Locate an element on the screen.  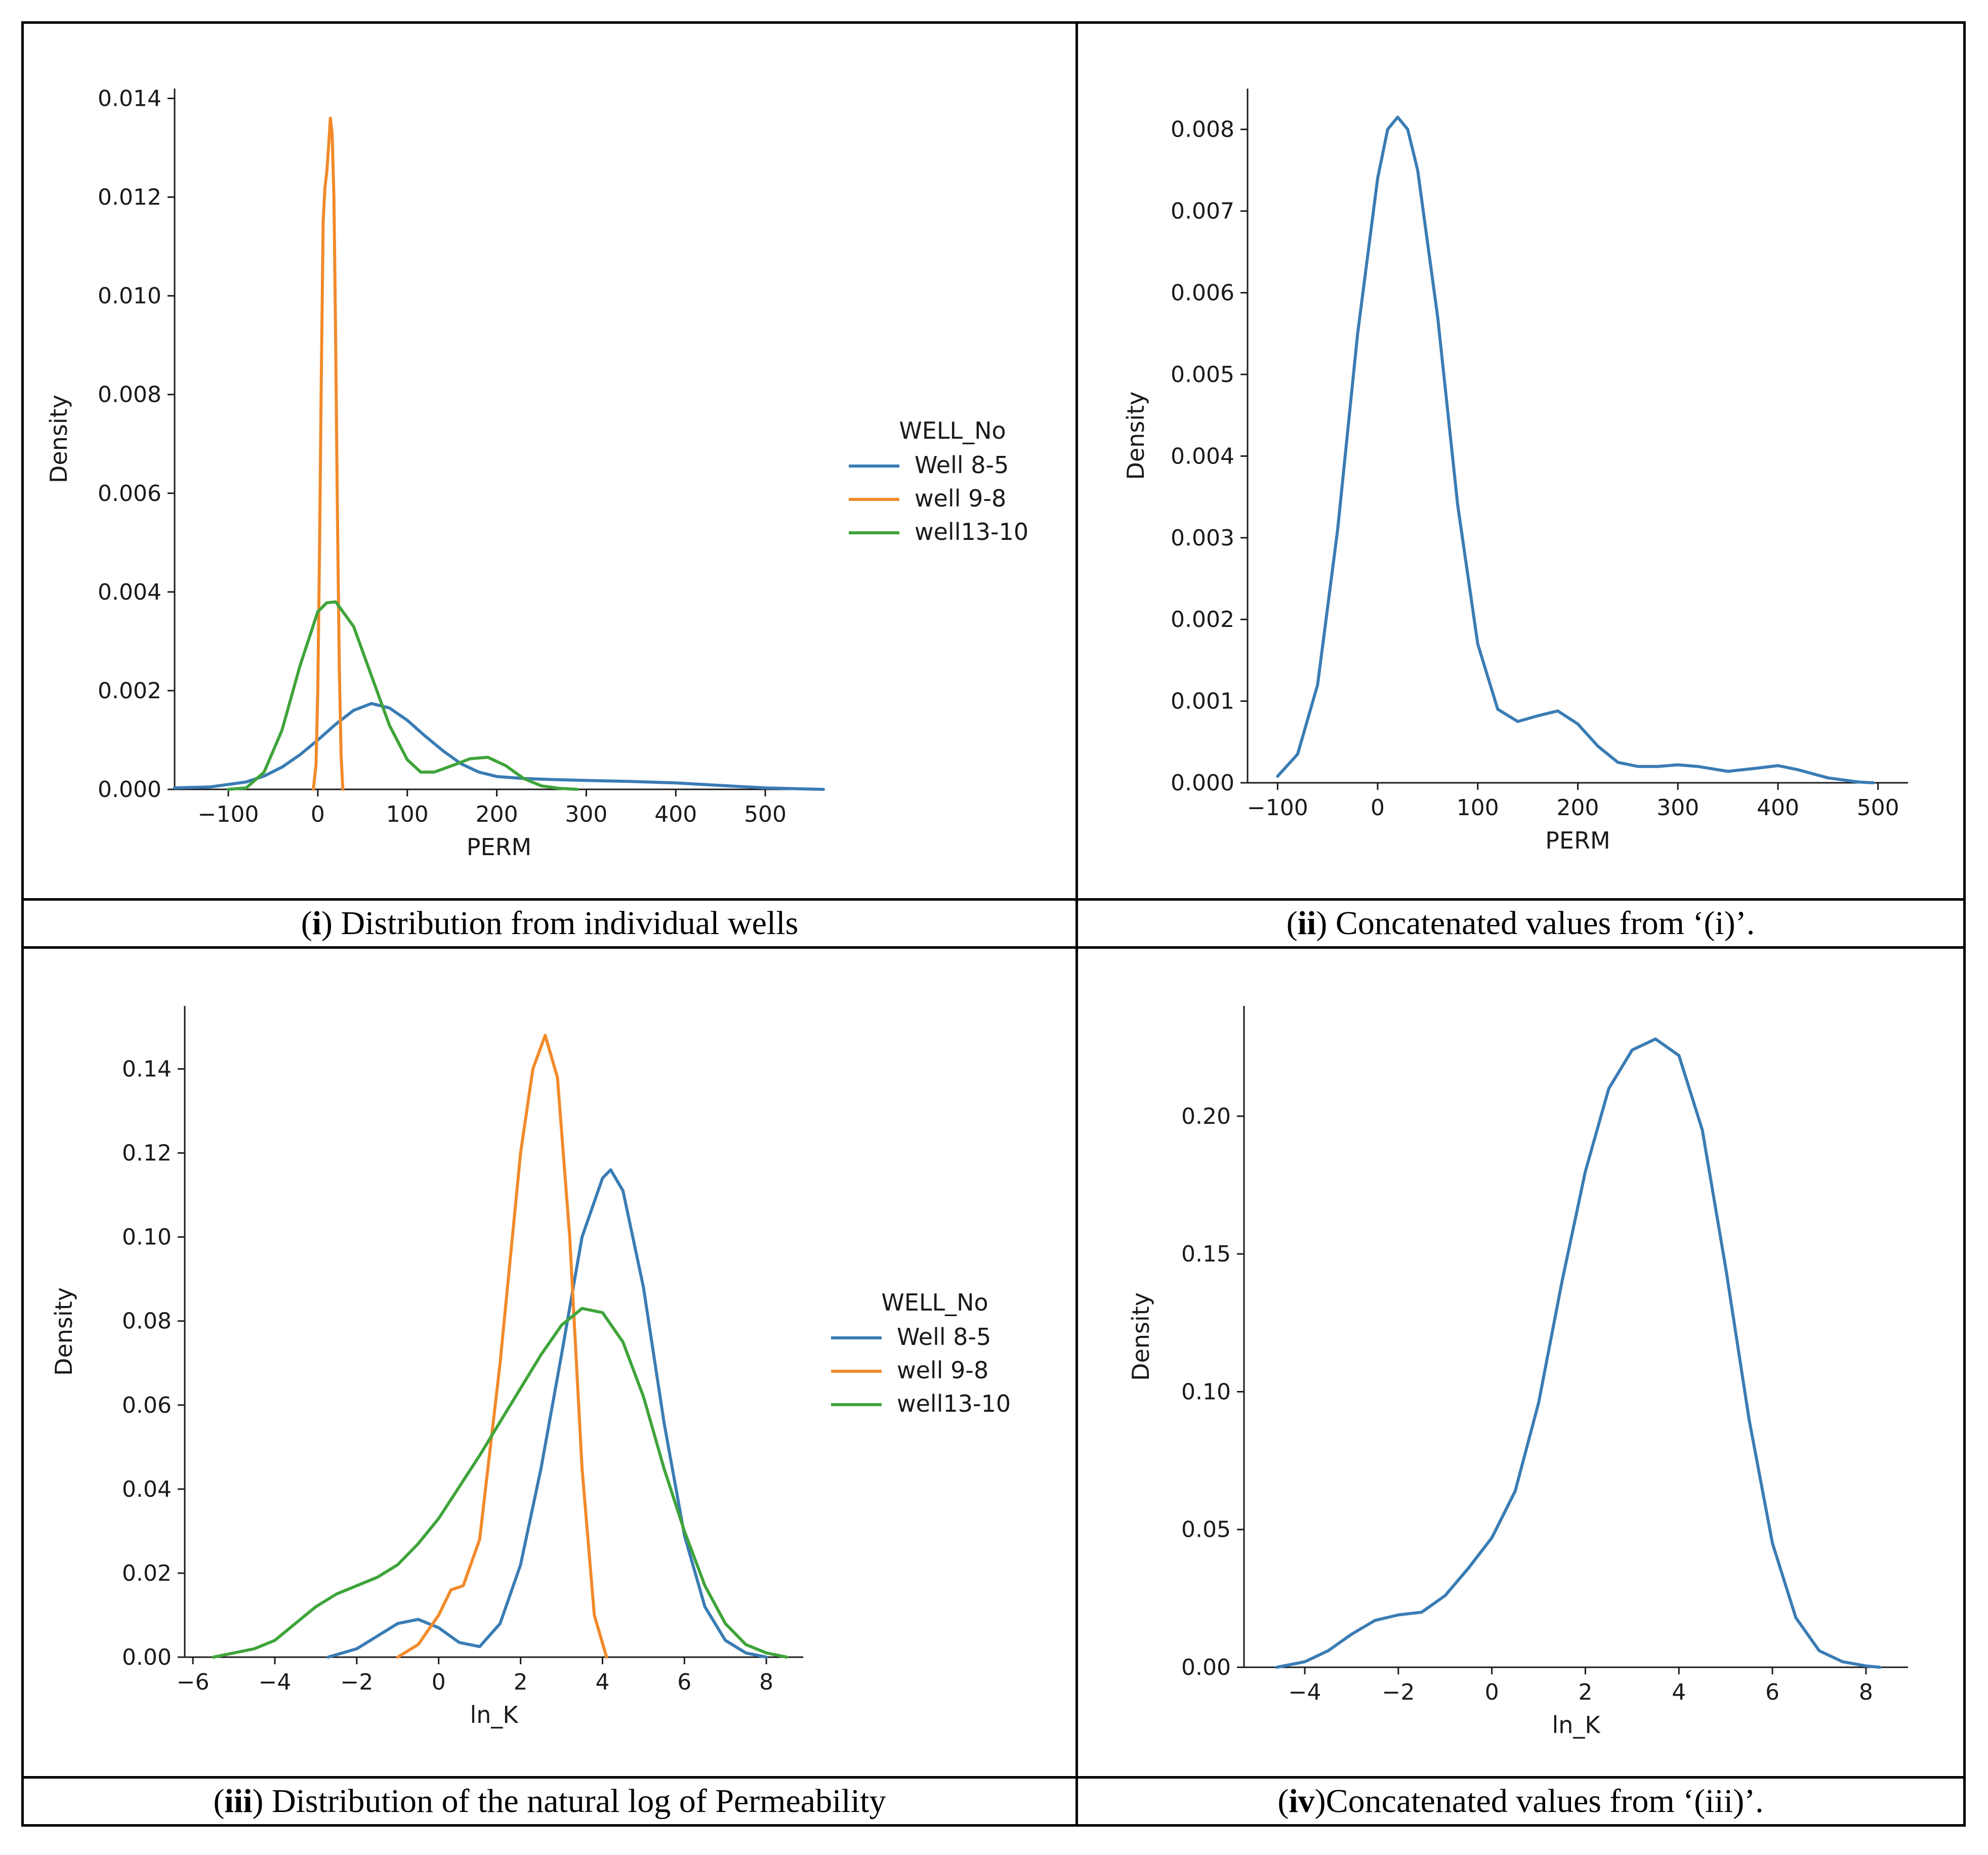
caption-panel-ii: (ii) Concatenated values from ‘(i)’. is located at coordinates (1520, 923).